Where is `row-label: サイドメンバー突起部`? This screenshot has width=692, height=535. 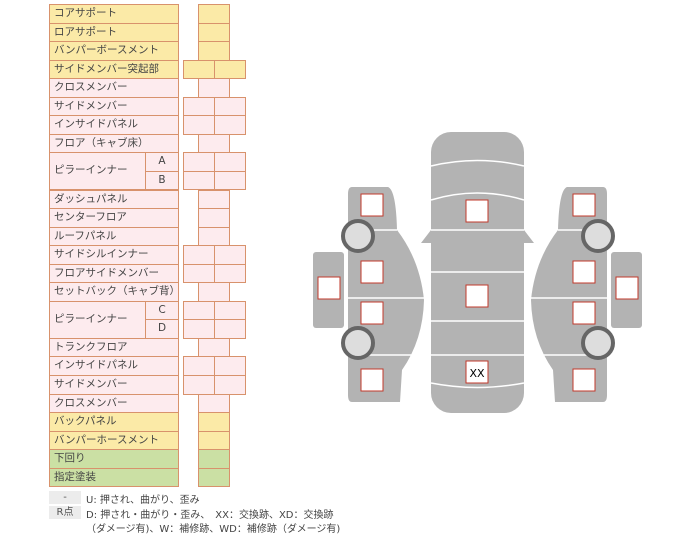 row-label: サイドメンバー突起部 is located at coordinates (114, 69).